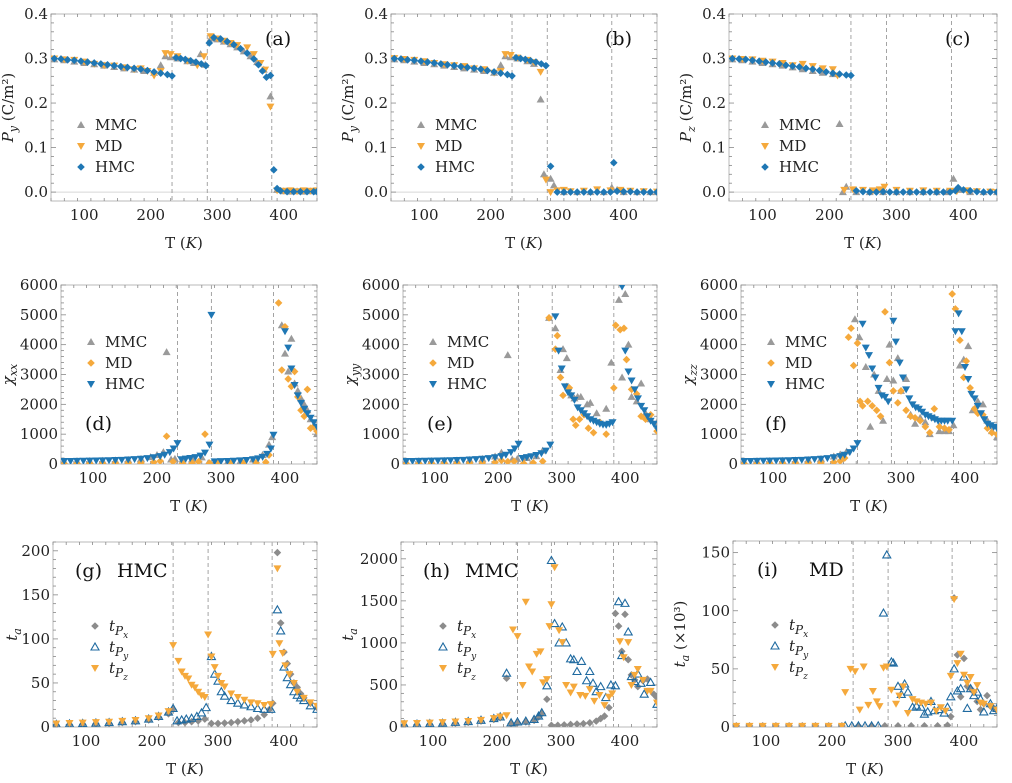  What do you see at coordinates (719, 345) in the screenshot?
I see `y-tick-label: 4000` at bounding box center [719, 345].